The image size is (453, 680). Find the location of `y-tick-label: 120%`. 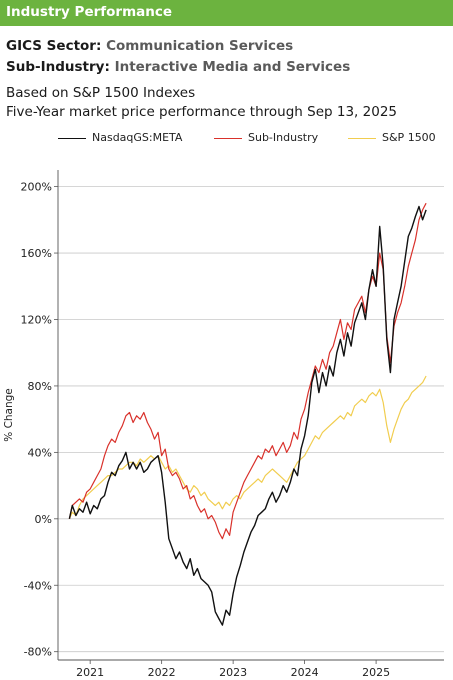

y-tick-label: 120% is located at coordinates (36, 319).